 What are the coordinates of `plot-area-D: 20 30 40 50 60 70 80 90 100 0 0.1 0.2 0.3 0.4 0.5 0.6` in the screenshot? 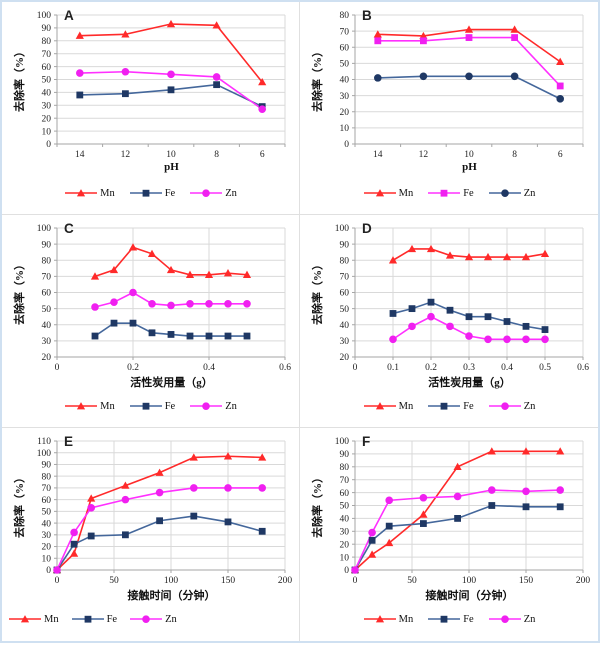 It's located at (462, 298).